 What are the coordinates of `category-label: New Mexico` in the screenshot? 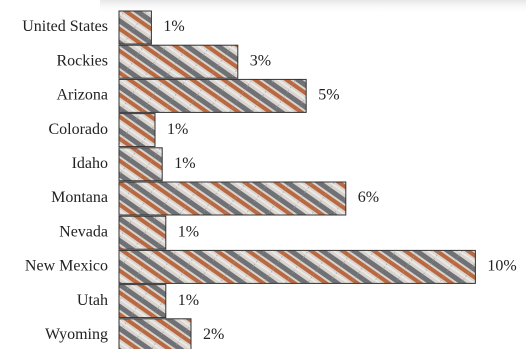 It's located at (66, 266).